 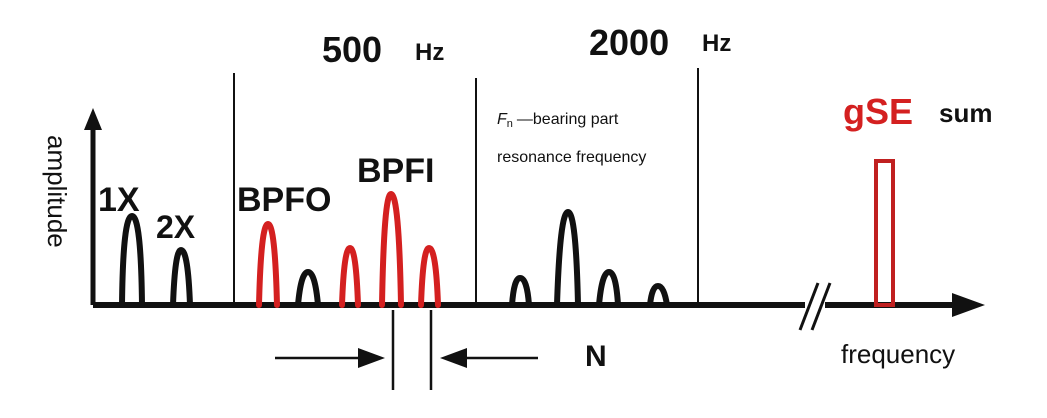 I want to click on label-fn-desc-line2: resonance frequency, so click(x=571, y=157).